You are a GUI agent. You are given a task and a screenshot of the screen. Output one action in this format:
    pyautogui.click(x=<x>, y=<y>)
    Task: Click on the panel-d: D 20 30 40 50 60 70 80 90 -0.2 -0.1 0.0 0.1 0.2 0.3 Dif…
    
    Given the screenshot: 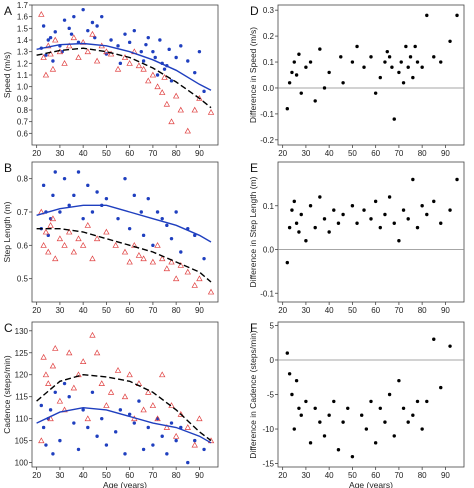 What is the action you would take?
    pyautogui.click(x=356, y=81)
    